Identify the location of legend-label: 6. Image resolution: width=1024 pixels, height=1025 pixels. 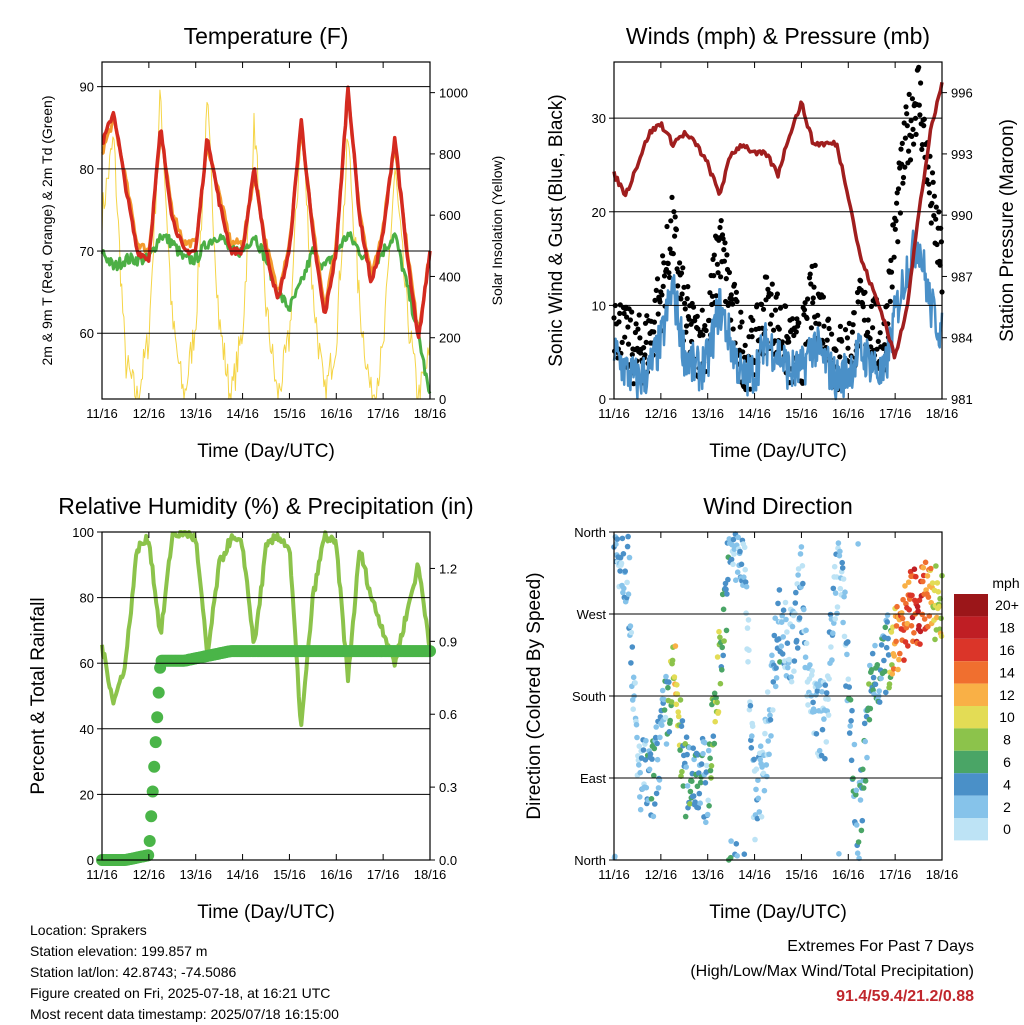
(1007, 762).